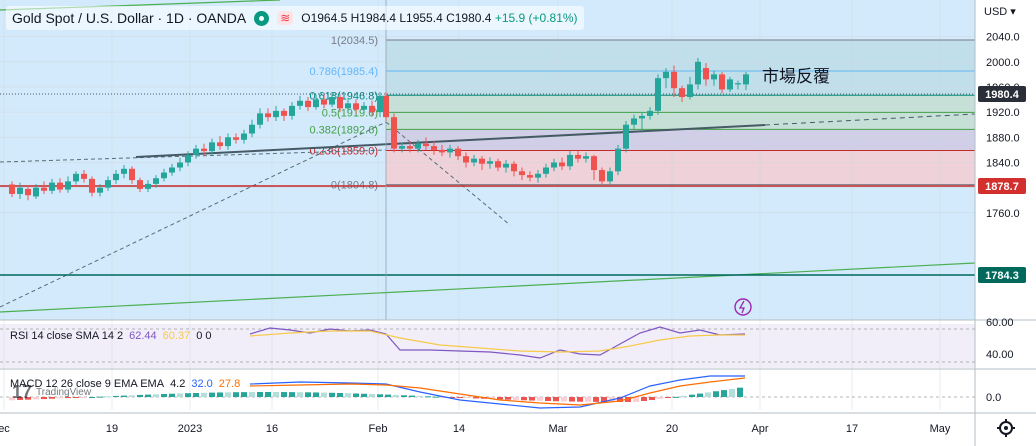  Describe the element at coordinates (558, 429) in the screenshot. I see `time-tick-6: Mar` at that location.